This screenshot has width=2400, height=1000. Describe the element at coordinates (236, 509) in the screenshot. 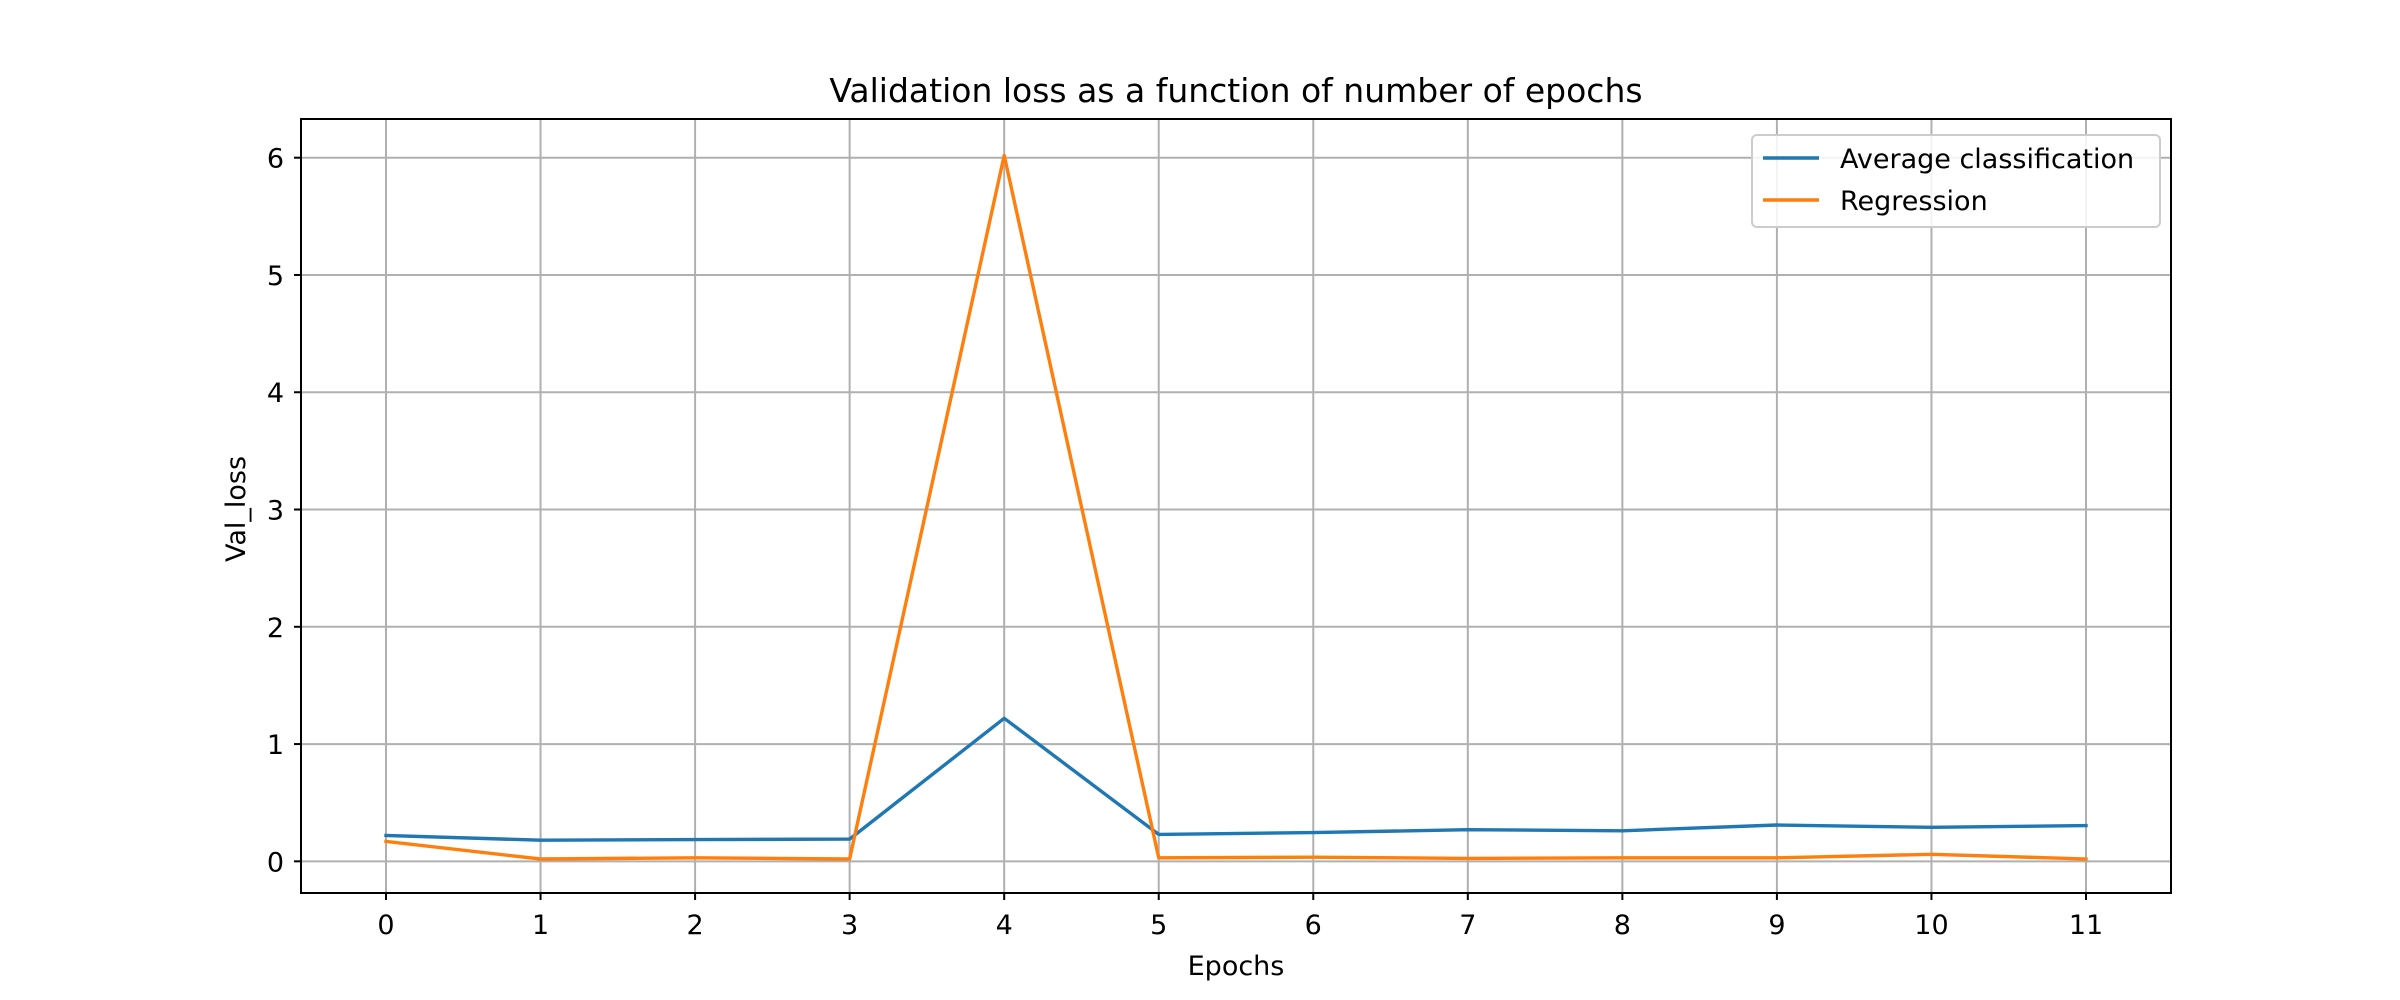

I see `y-axis-label: Val_loss` at that location.